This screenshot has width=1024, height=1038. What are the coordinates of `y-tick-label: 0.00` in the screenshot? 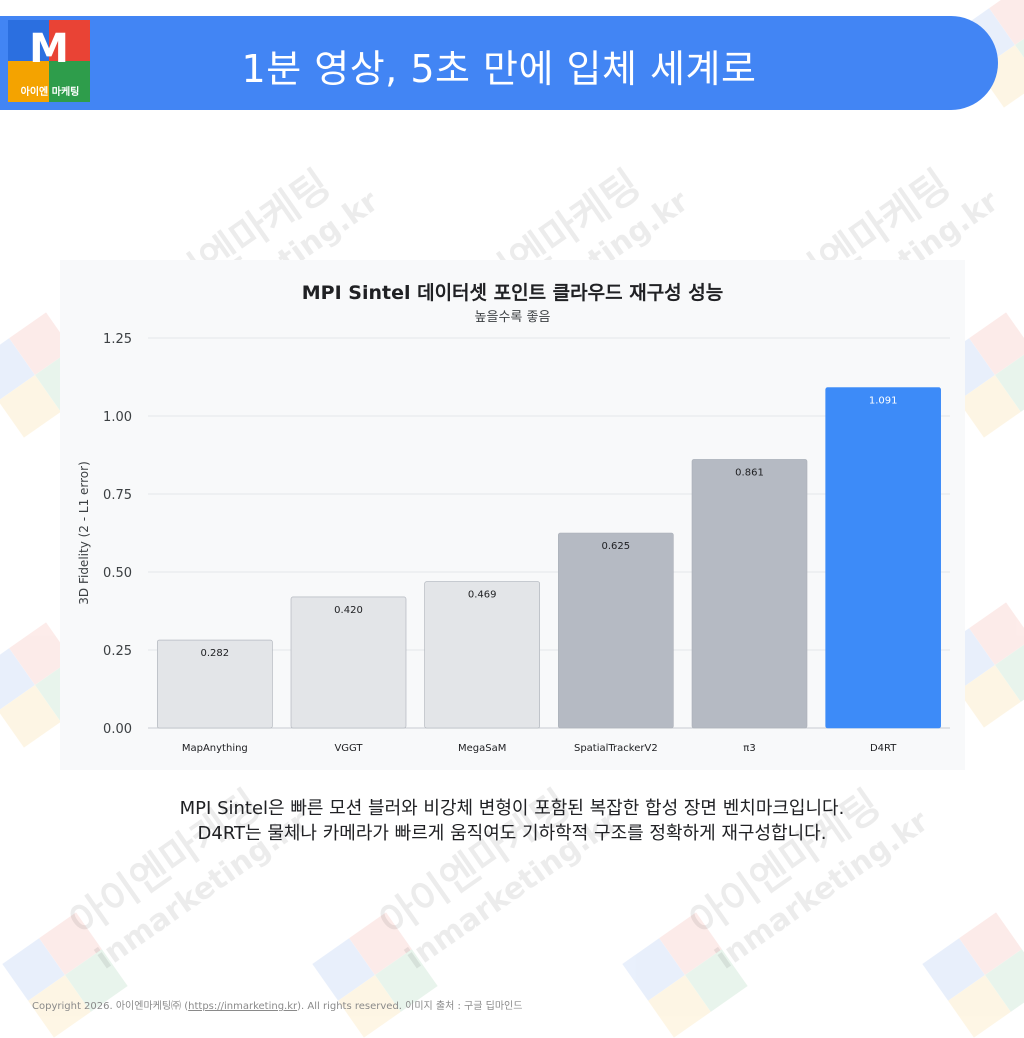 It's located at (117, 729).